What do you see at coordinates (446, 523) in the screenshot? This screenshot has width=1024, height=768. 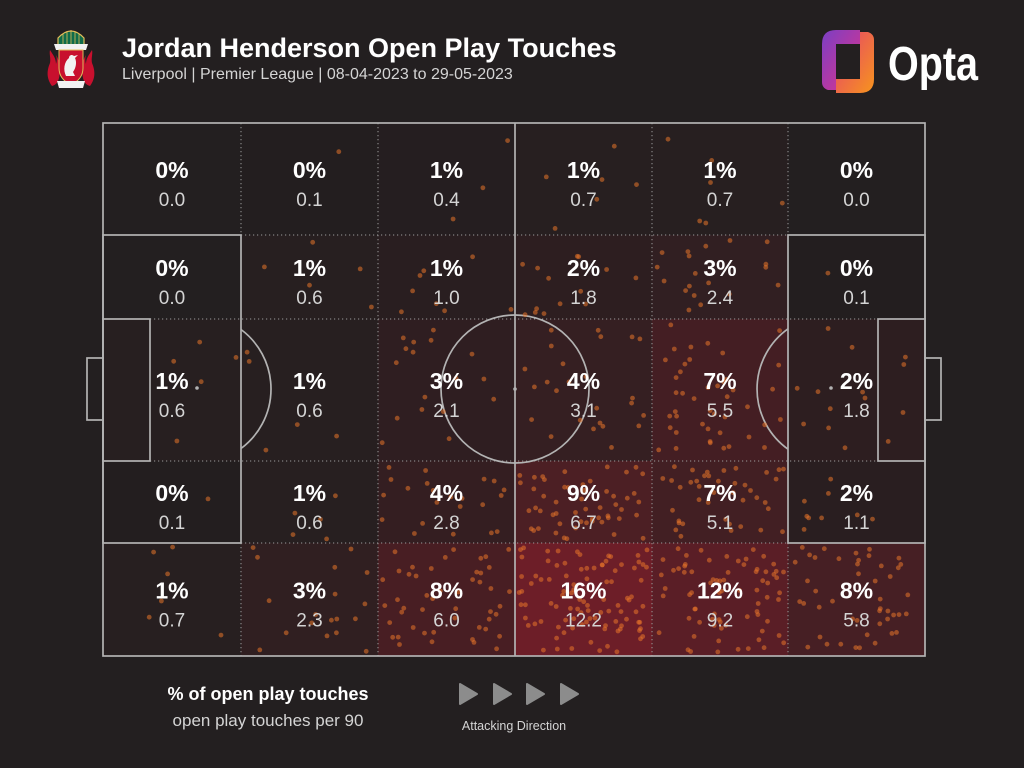 I see `cell-per90-label: 2.8` at bounding box center [446, 523].